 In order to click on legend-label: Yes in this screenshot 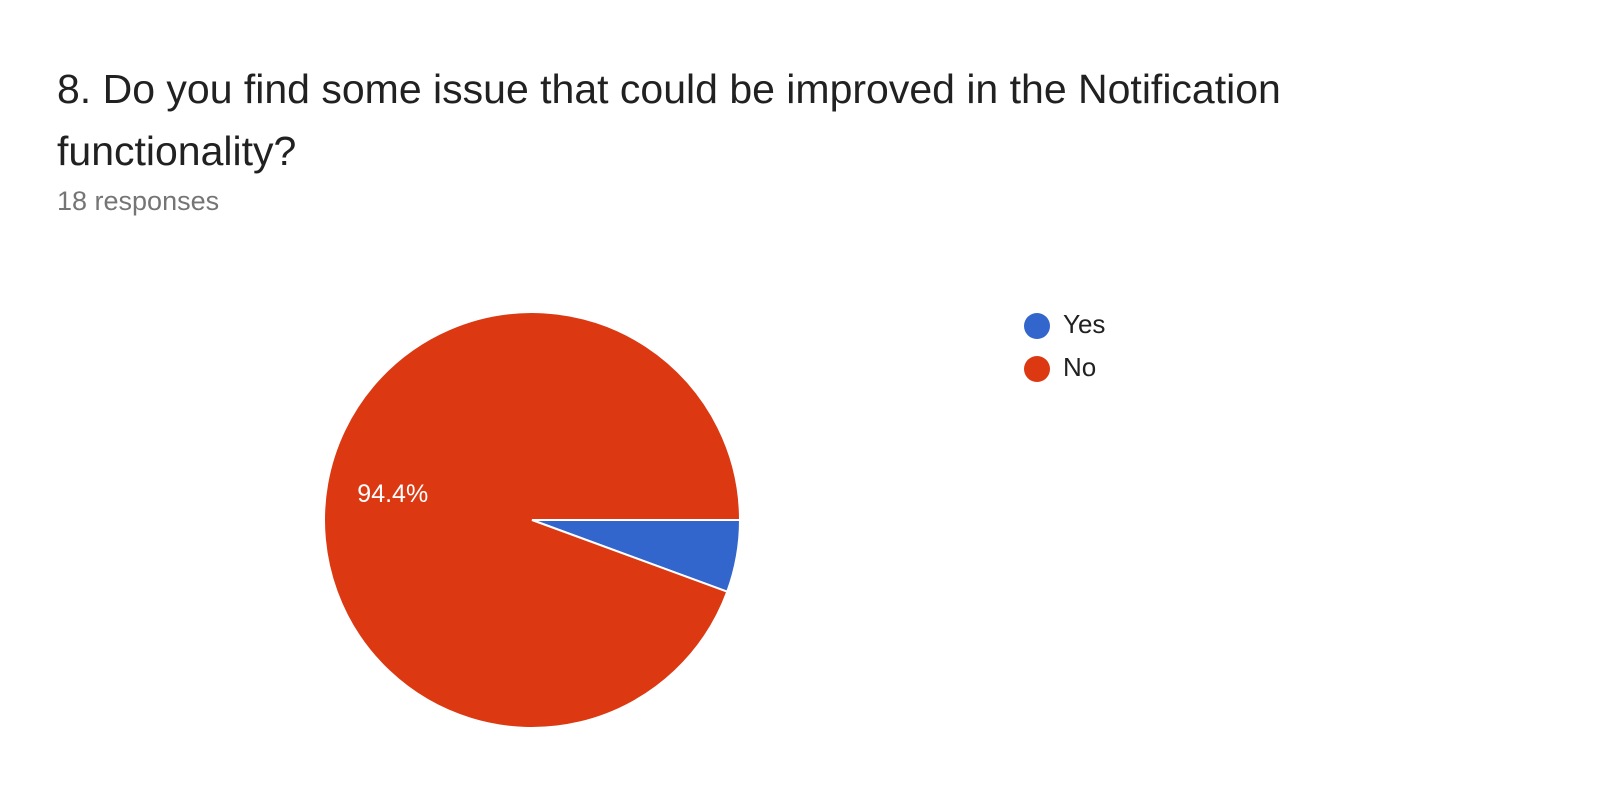, I will do `click(1084, 324)`.